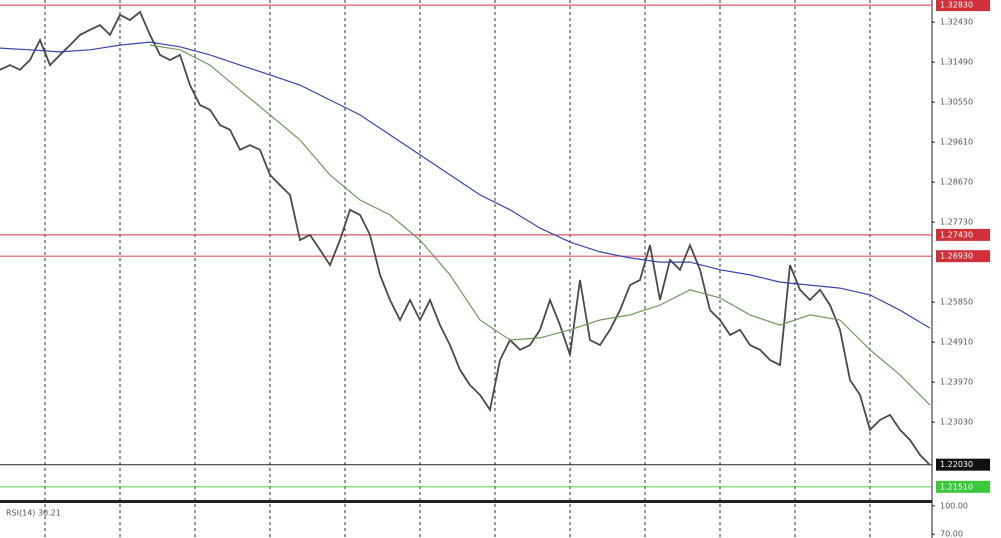  I want to click on y-tick-label: 1.24910, so click(956, 342).